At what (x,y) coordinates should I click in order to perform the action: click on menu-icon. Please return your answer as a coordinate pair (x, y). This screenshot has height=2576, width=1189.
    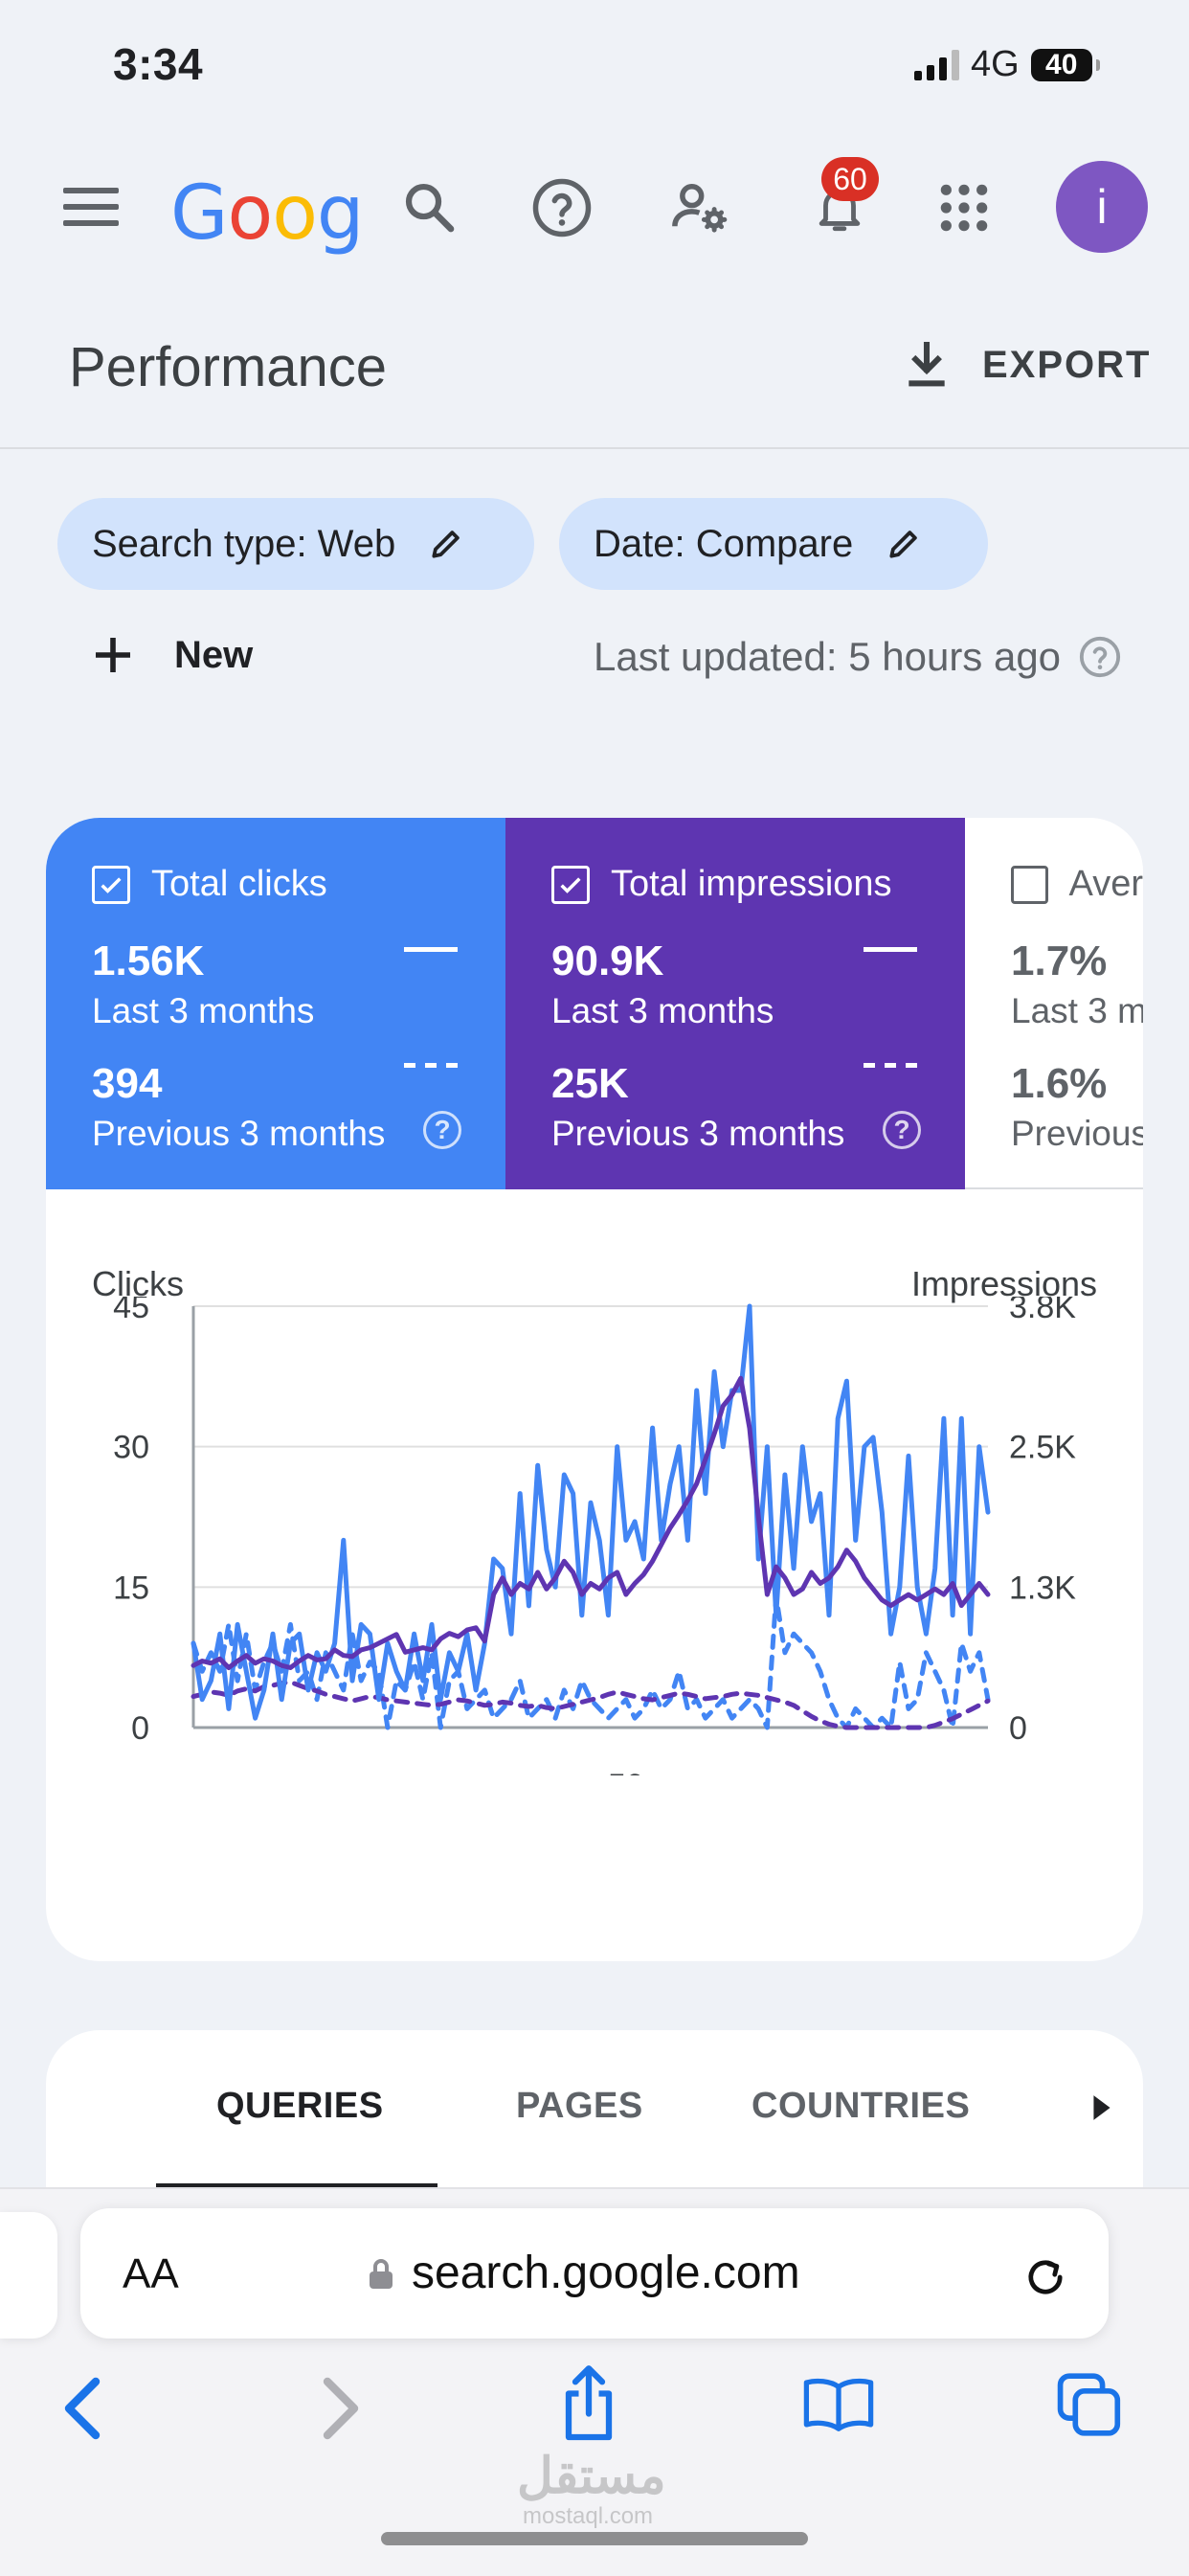
    Looking at the image, I should click on (91, 212).